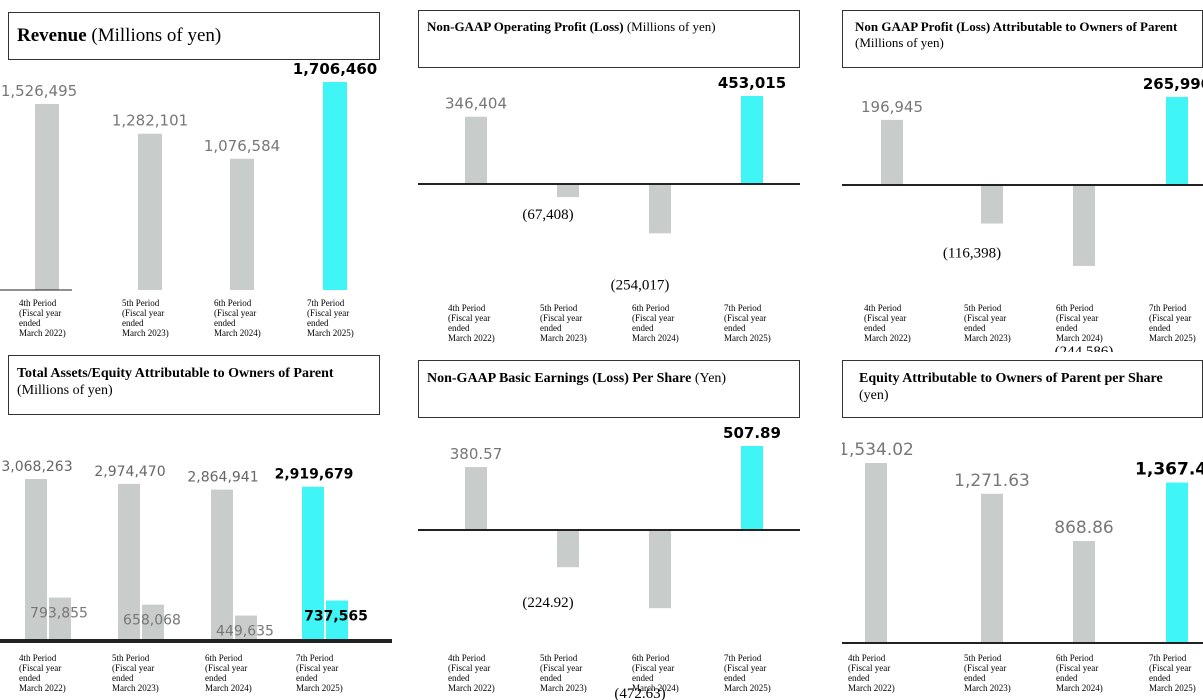  What do you see at coordinates (669, 26) in the screenshot?
I see `operating-profit-title-unit: (Millions of yen)` at bounding box center [669, 26].